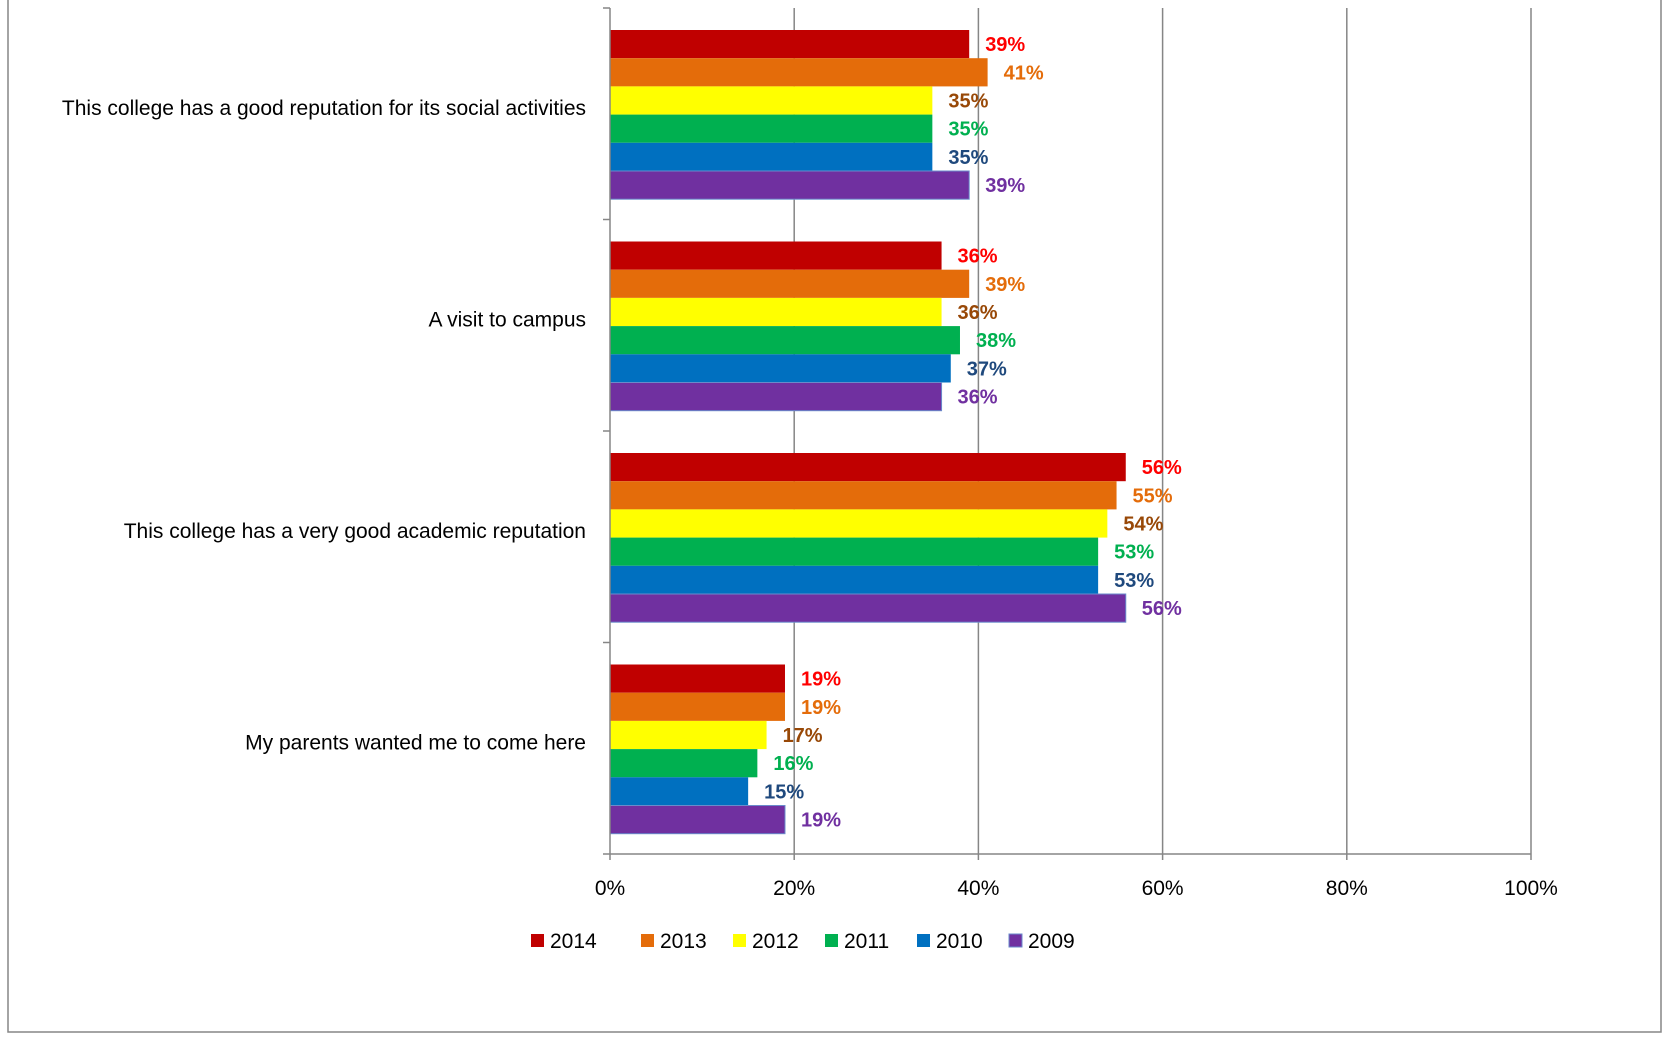 The height and width of the screenshot is (1039, 1663). Describe the element at coordinates (776, 397) in the screenshot. I see `bar-2009-cat2` at that location.